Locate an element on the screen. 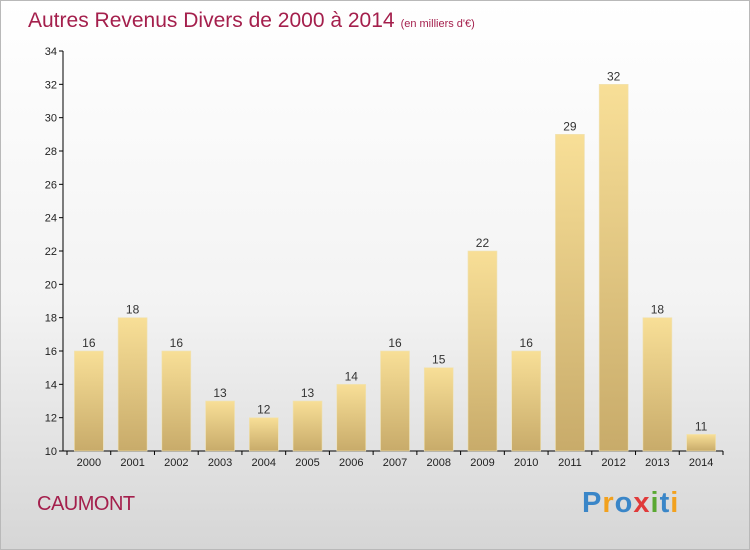  logo-letter: r is located at coordinates (608, 503).